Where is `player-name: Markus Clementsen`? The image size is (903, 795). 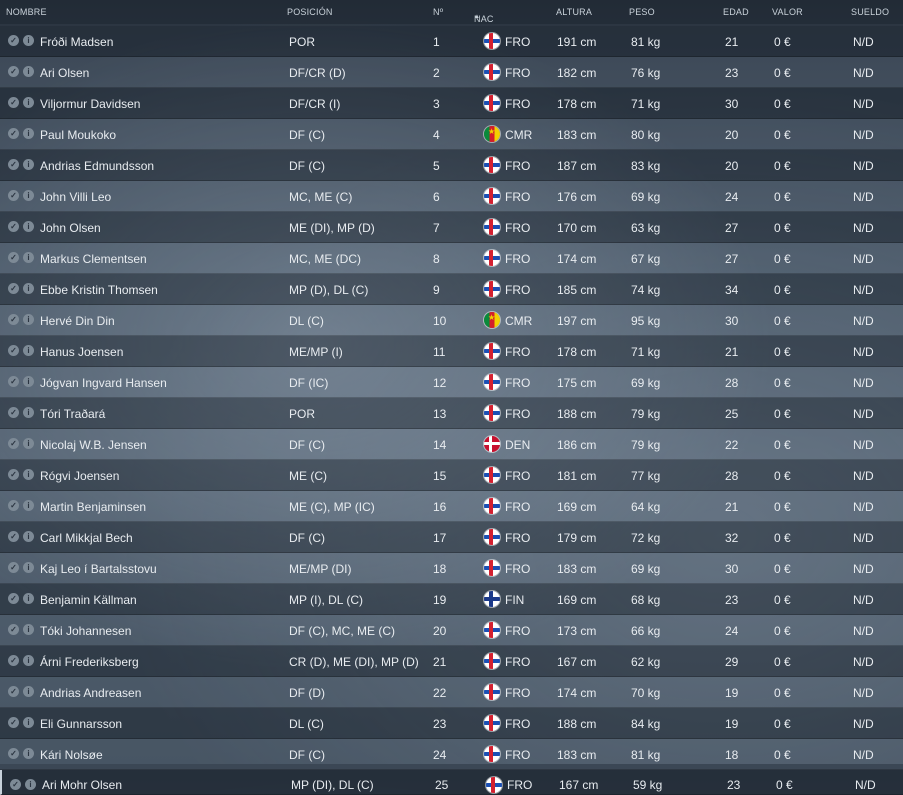 player-name: Markus Clementsen is located at coordinates (93, 259).